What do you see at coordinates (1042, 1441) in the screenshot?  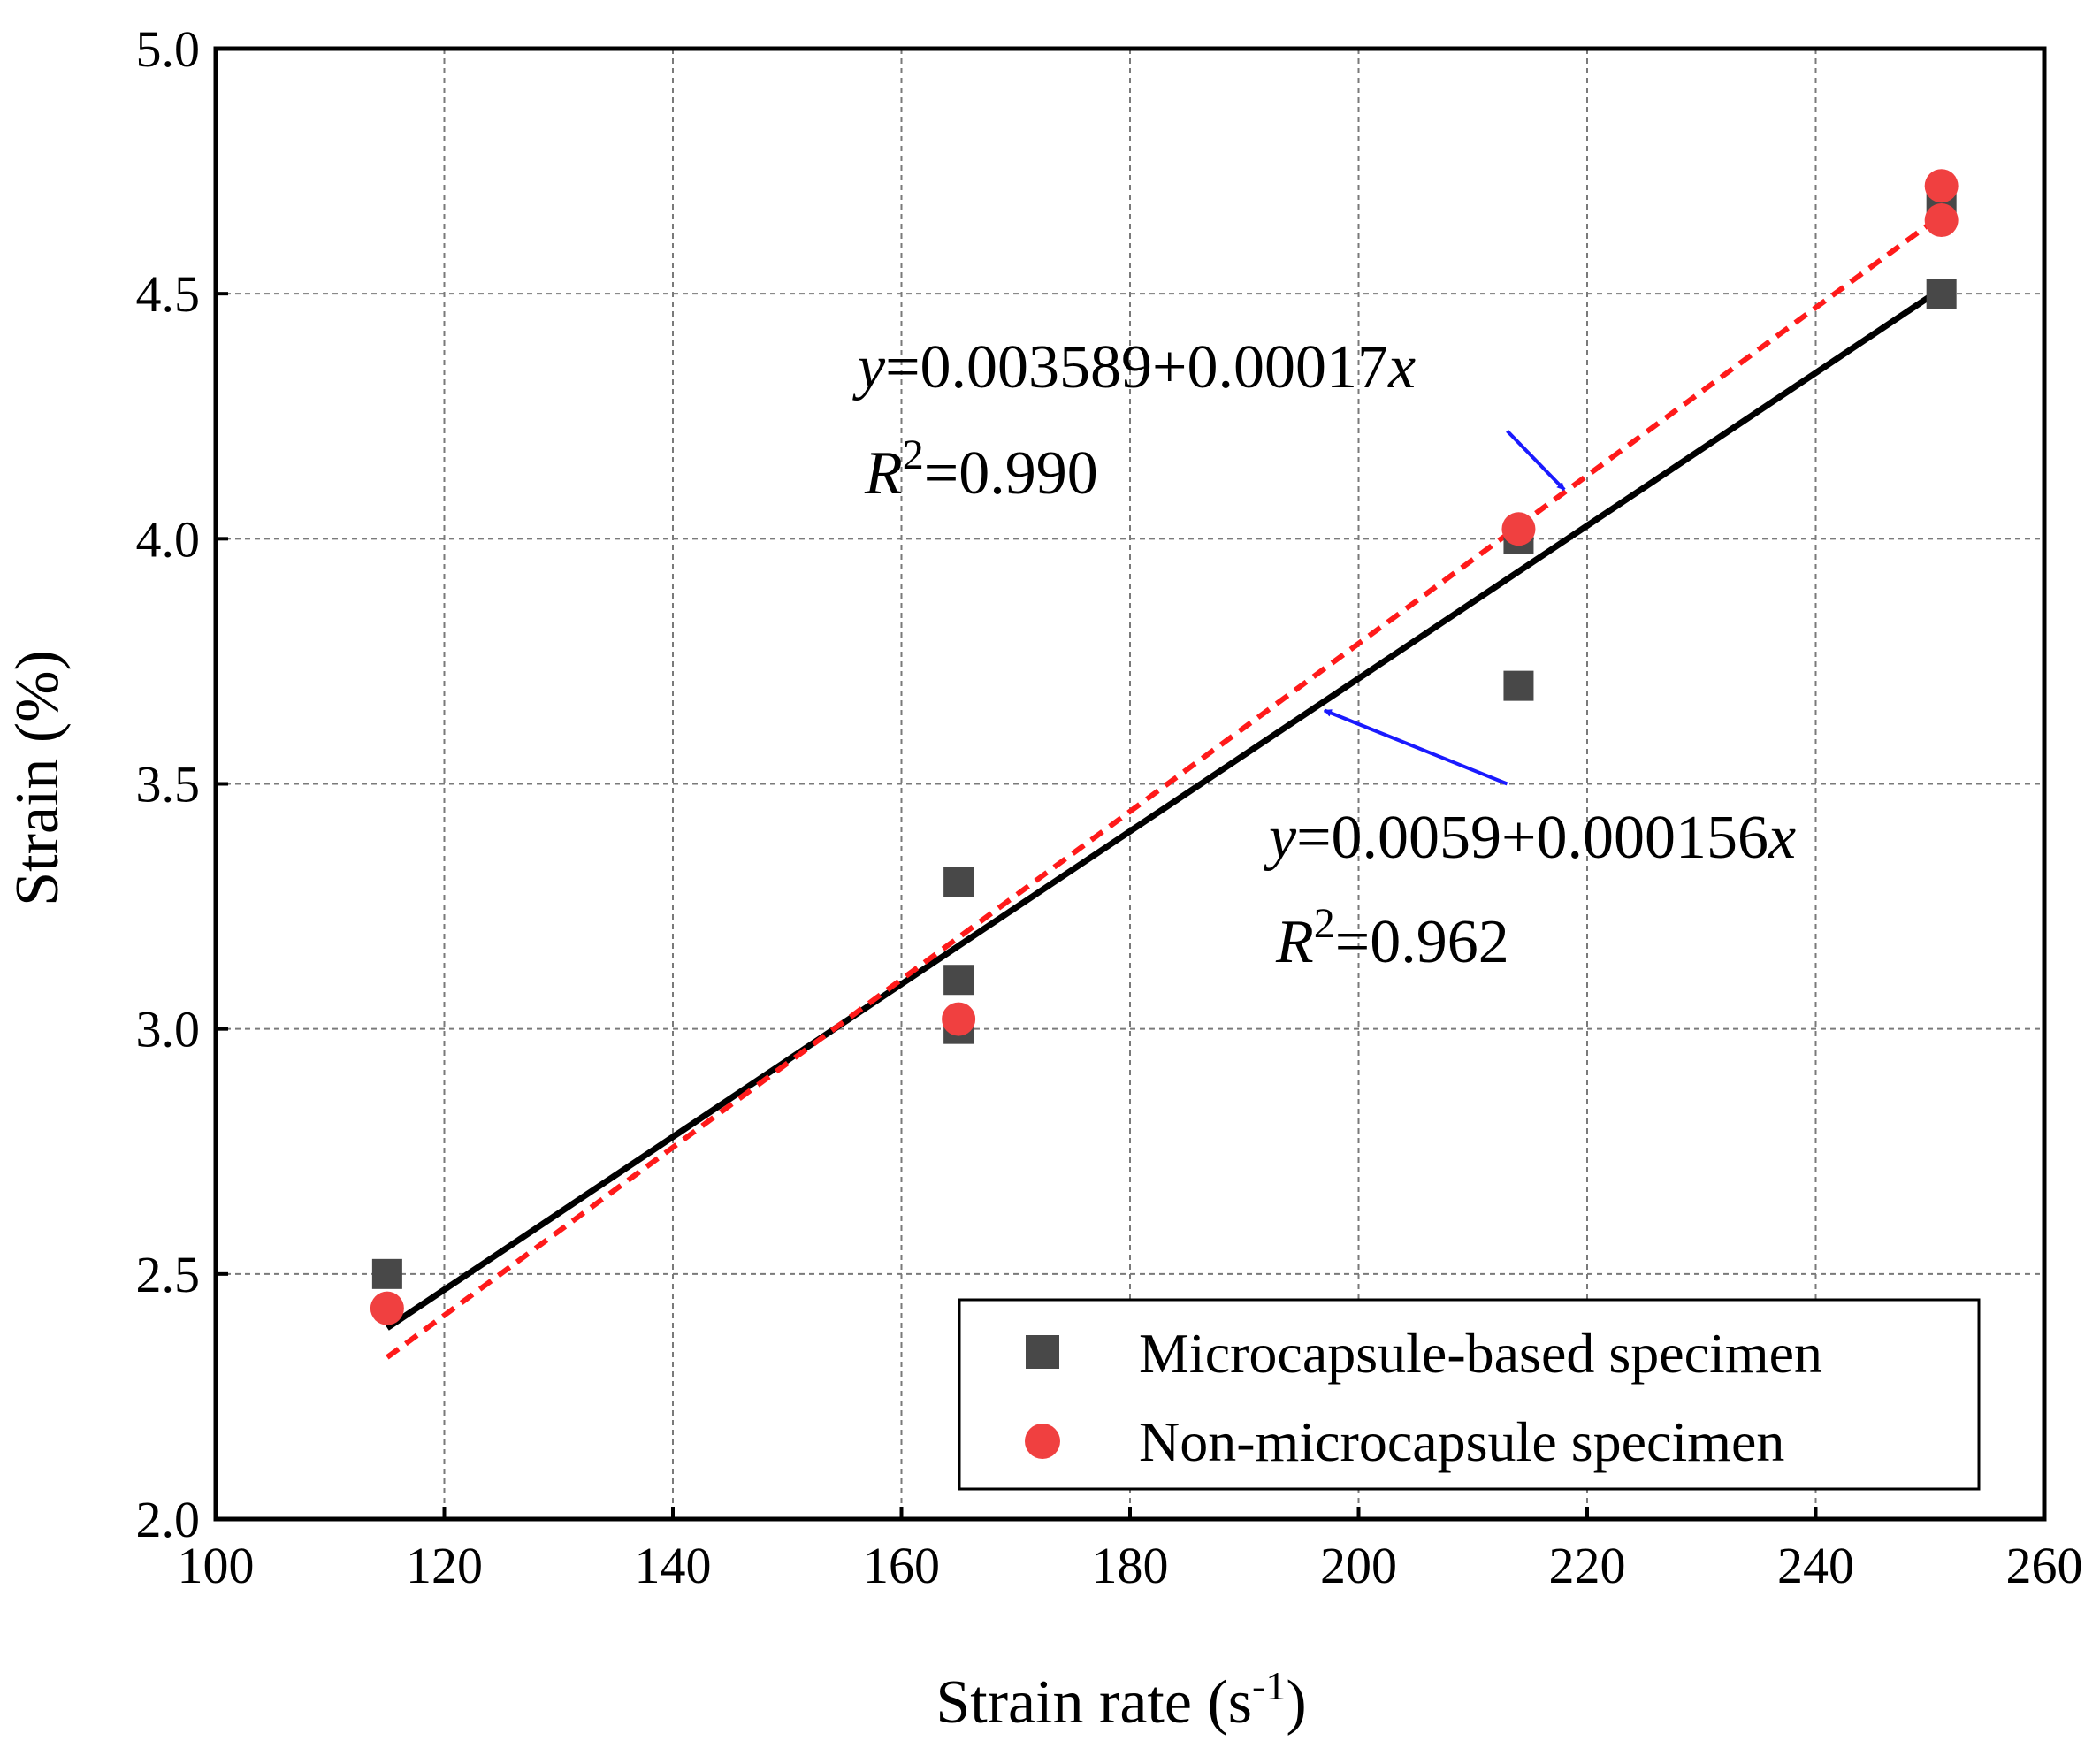 I see `legend-circle-marker` at bounding box center [1042, 1441].